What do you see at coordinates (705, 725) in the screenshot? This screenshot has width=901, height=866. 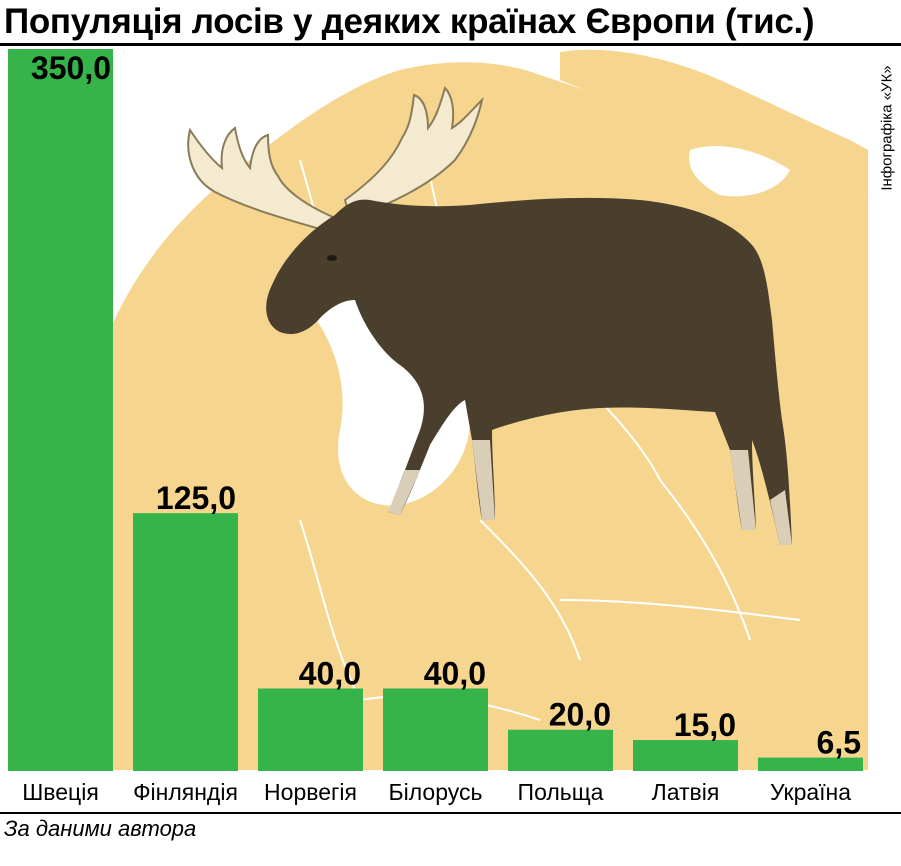 I see `value-label-6: 15,0` at bounding box center [705, 725].